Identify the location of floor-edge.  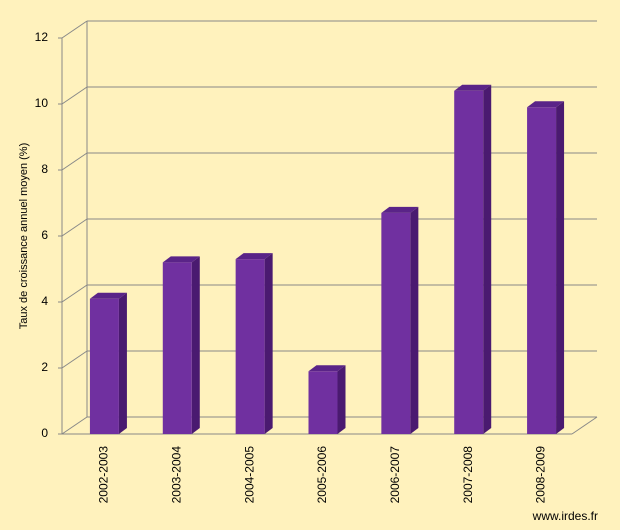
(584, 425).